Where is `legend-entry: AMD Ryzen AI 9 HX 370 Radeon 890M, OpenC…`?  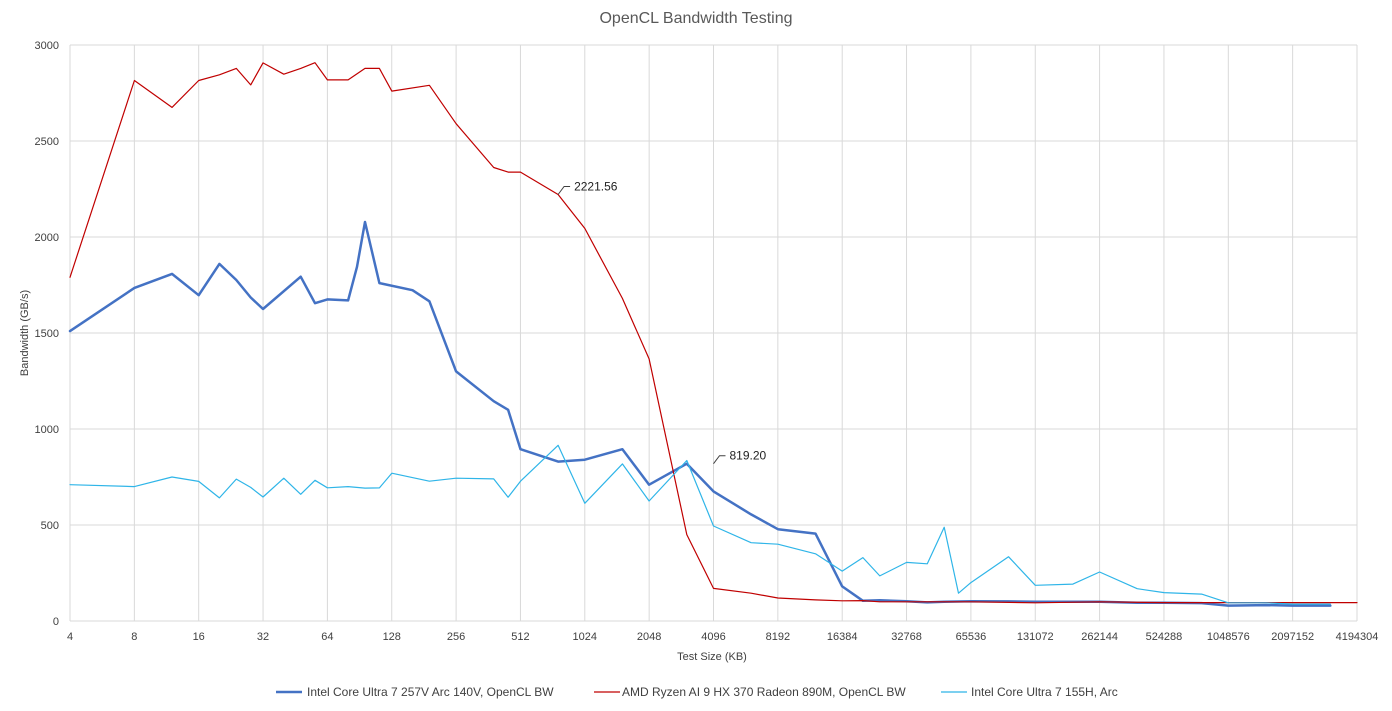
legend-entry: AMD Ryzen AI 9 HX 370 Radeon 890M, OpenC… is located at coordinates (764, 692).